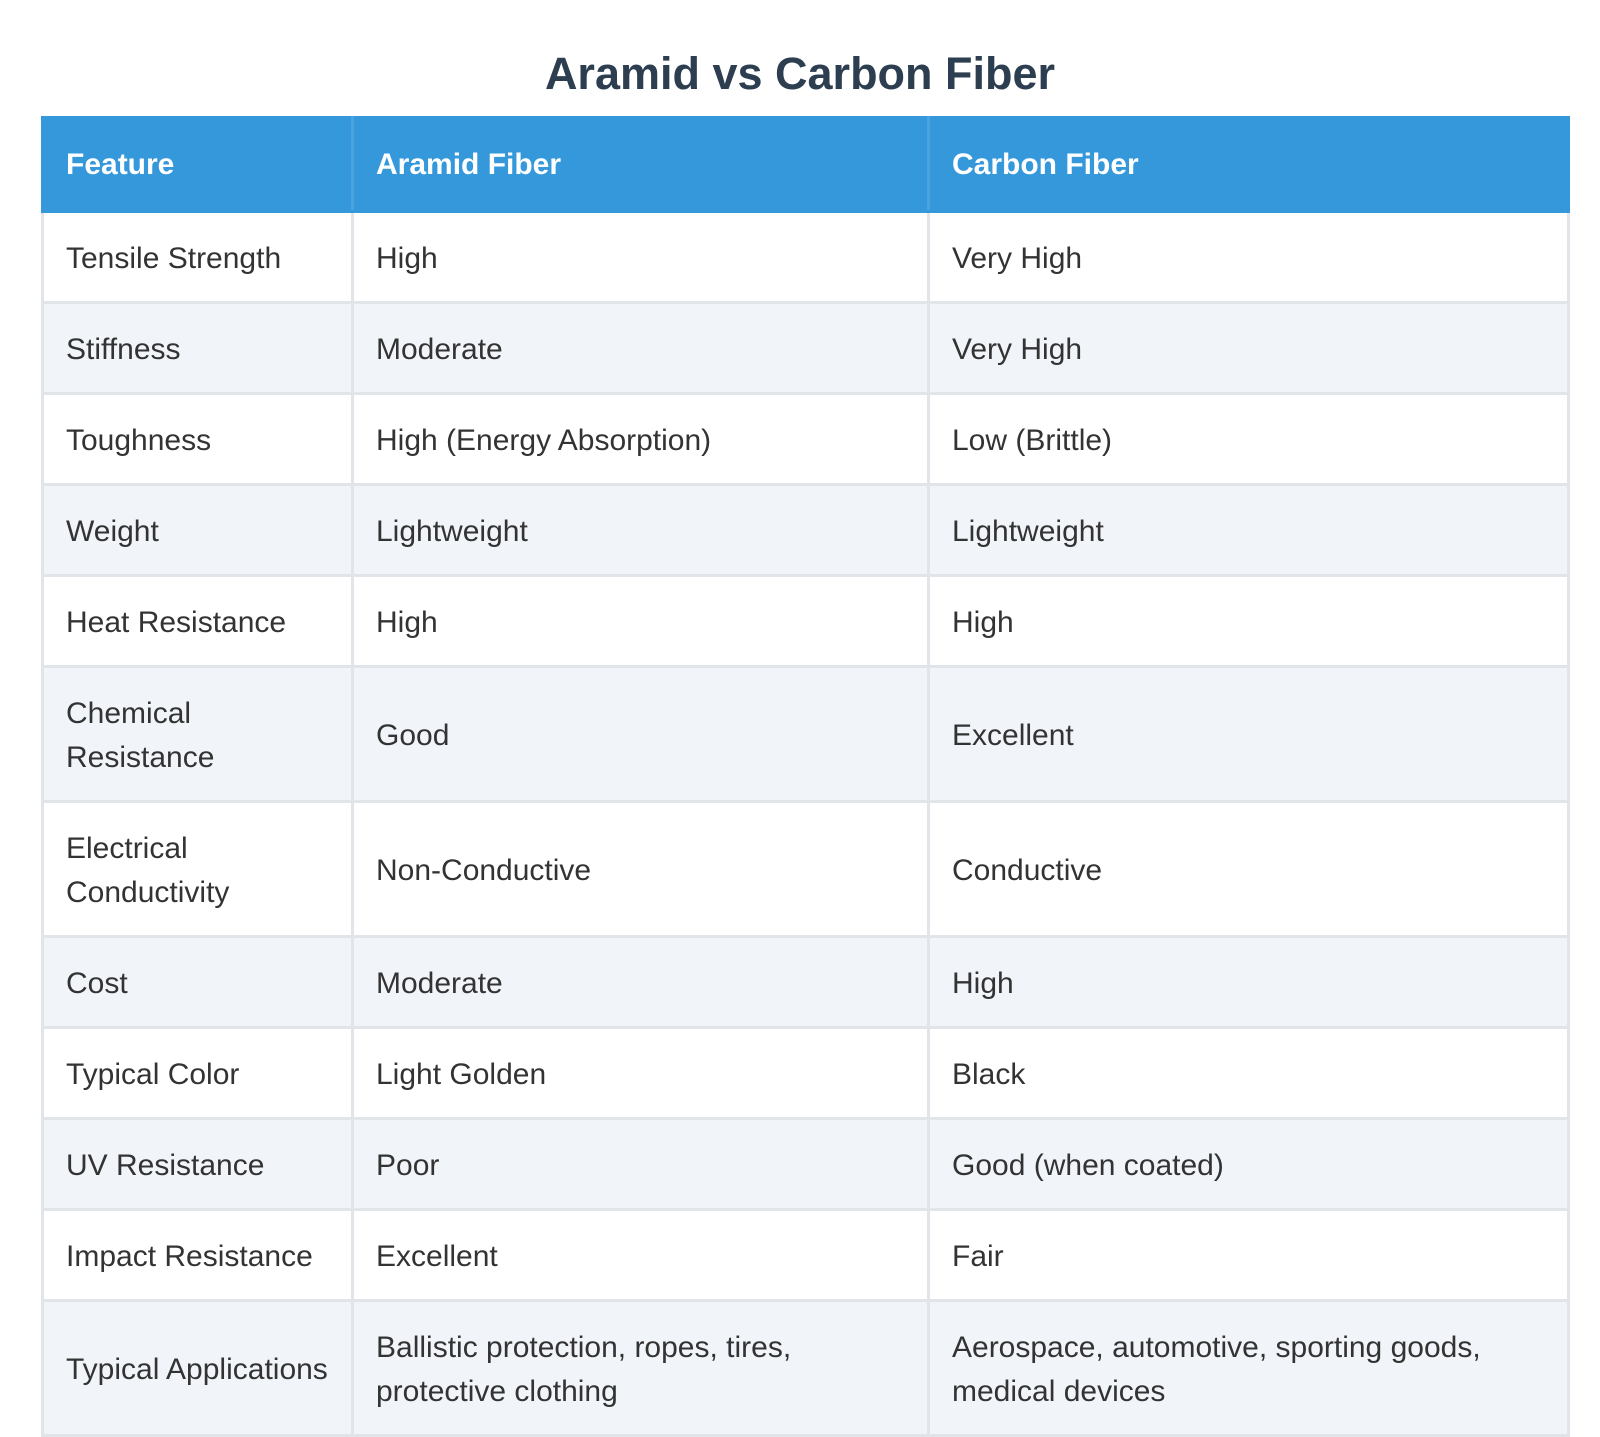 The image size is (1600, 1437). I want to click on aramid-cell: Excellent, so click(640, 1255).